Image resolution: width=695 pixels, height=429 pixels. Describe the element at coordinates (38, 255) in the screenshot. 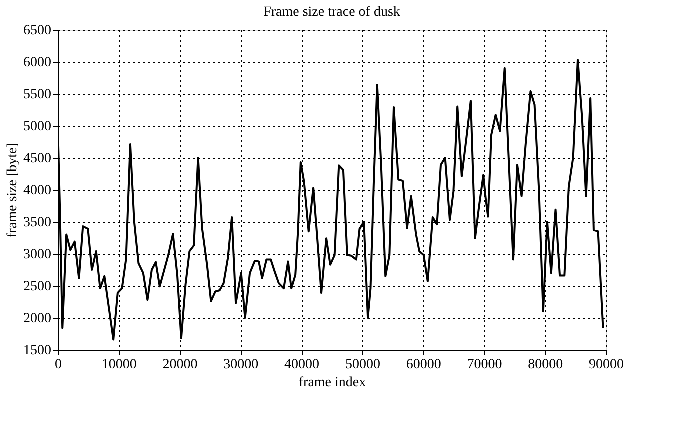

I see `y-tick-label: 3000` at that location.